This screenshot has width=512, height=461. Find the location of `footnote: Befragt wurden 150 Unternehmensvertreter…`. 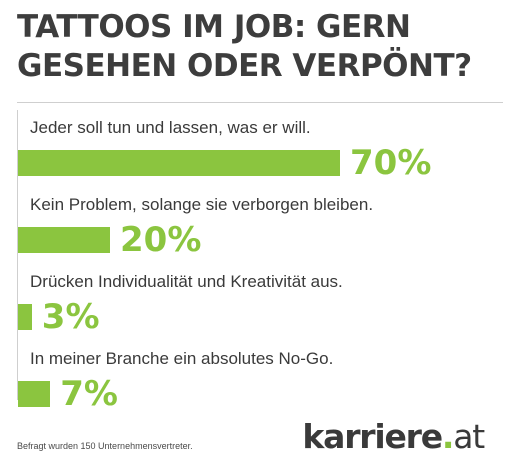

footnote: Befragt wurden 150 Unternehmensvertreter… is located at coordinates (105, 446).